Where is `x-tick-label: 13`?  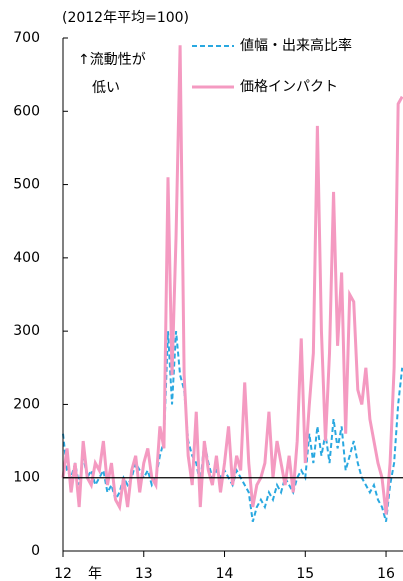
x-tick-label: 13 is located at coordinates (144, 573).